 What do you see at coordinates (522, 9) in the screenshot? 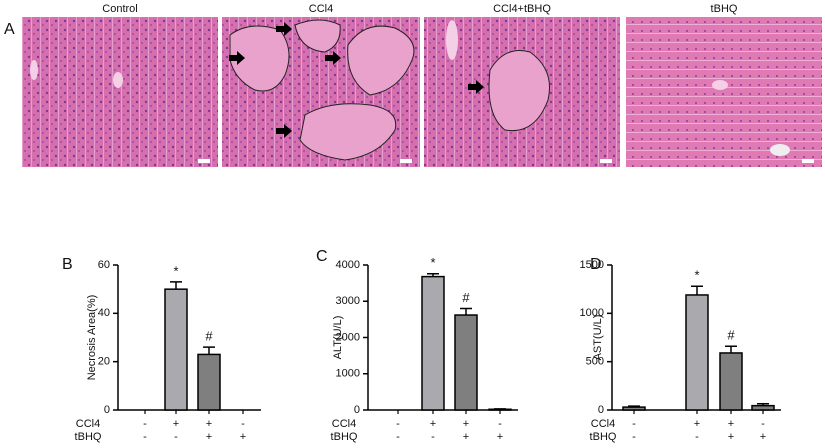
I see `panel-title: CCl4+tBHQ` at bounding box center [522, 9].